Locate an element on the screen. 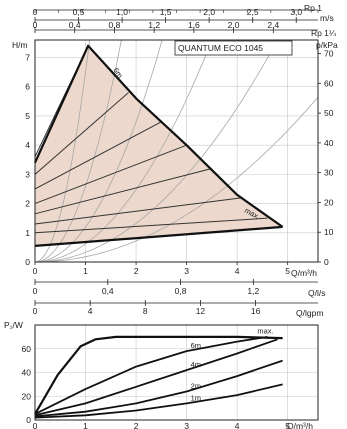 The width and height of the screenshot is (347, 429). top-axis-2-label: 0,4 is located at coordinates (75, 25).